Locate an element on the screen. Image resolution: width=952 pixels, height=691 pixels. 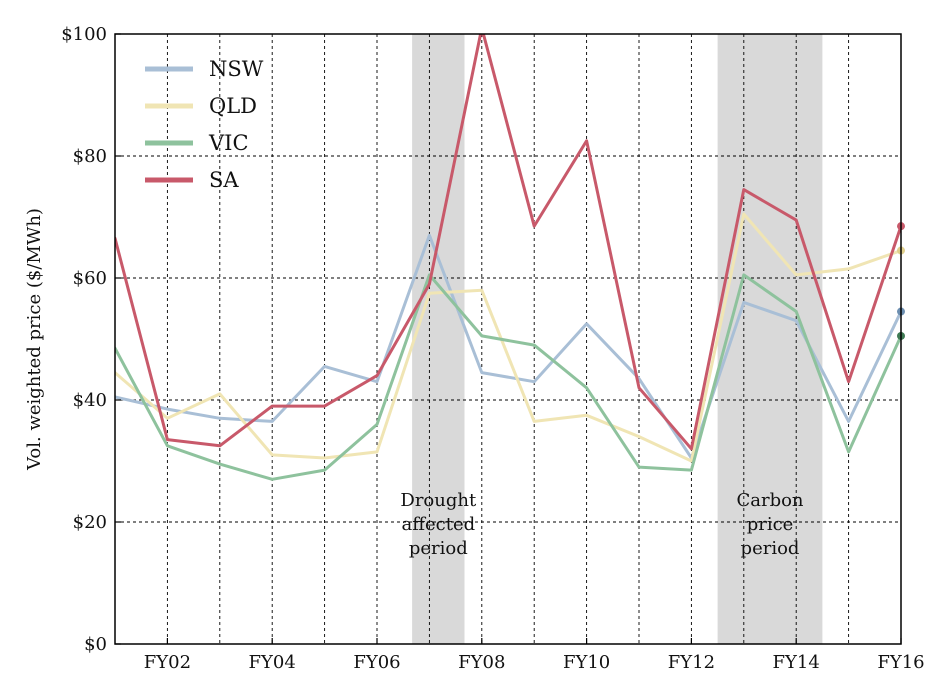
y-tick-label: $80 is located at coordinates (90, 156).